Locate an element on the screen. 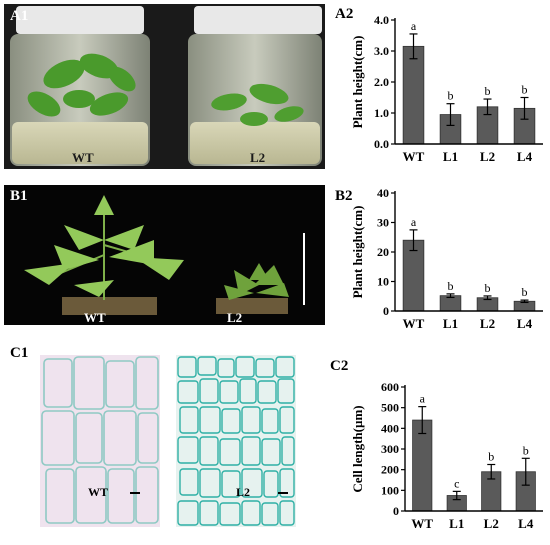 The height and width of the screenshot is (545, 550). cell-illustration-l2 is located at coordinates (236, 441).